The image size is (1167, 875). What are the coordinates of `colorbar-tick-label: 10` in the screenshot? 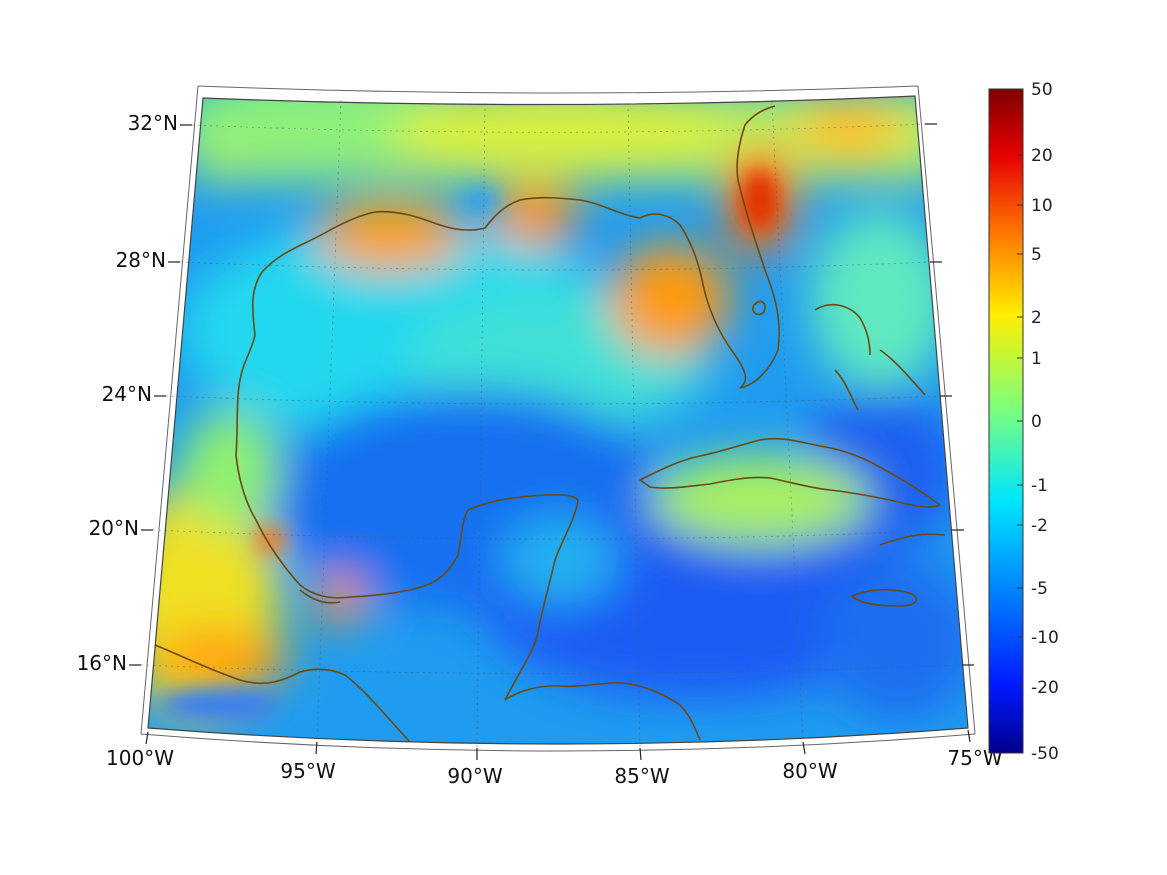 It's located at (1042, 206).